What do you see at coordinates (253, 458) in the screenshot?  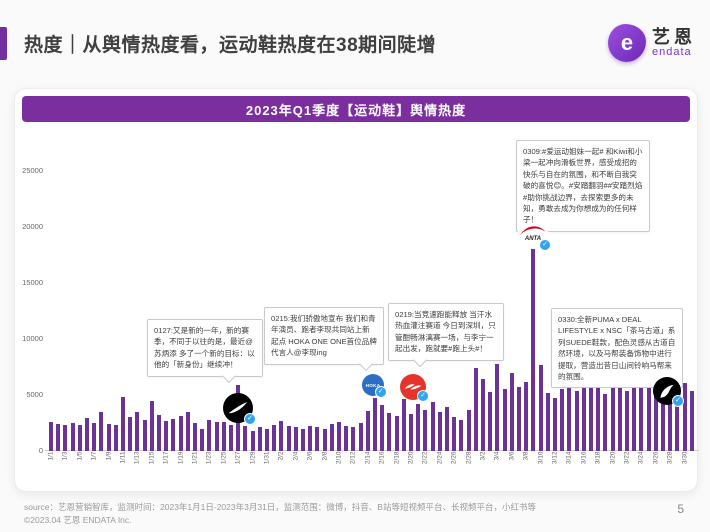 I see `x-tick-label: 1/29` at bounding box center [253, 458].